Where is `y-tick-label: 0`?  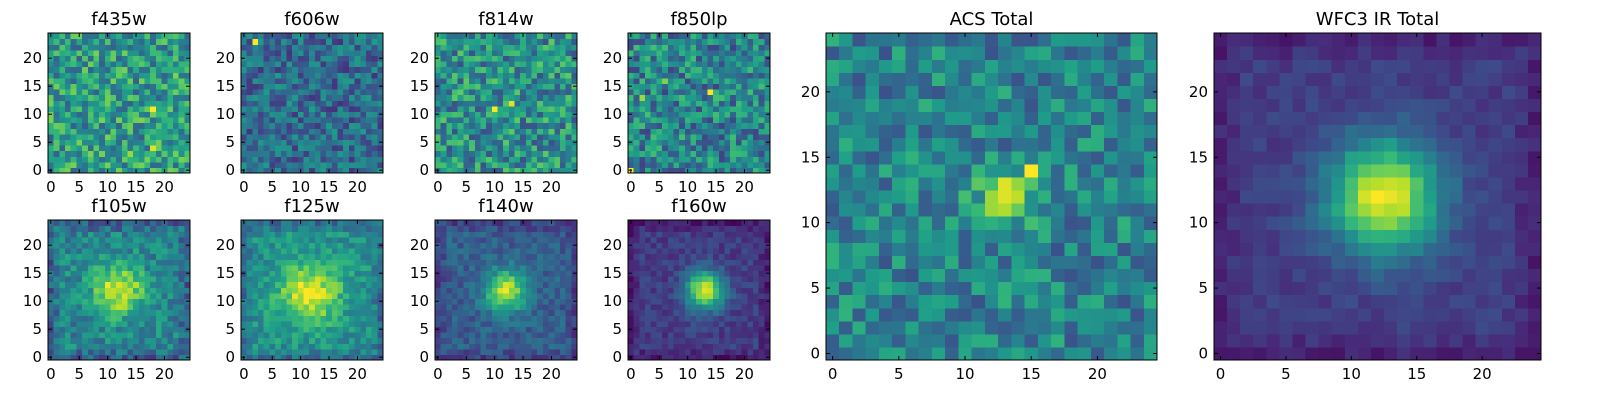 y-tick-label: 0 is located at coordinates (230, 357).